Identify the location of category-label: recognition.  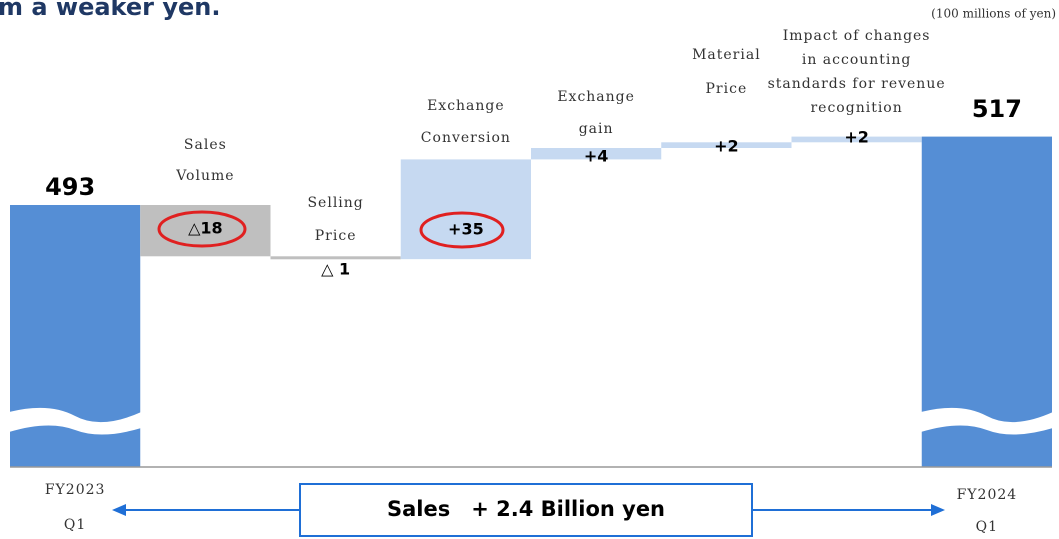
(856, 108).